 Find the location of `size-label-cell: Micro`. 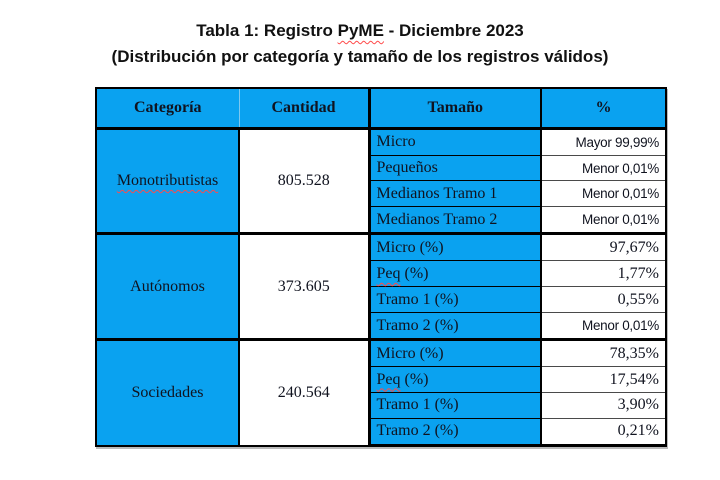

size-label-cell: Micro is located at coordinates (454, 141).